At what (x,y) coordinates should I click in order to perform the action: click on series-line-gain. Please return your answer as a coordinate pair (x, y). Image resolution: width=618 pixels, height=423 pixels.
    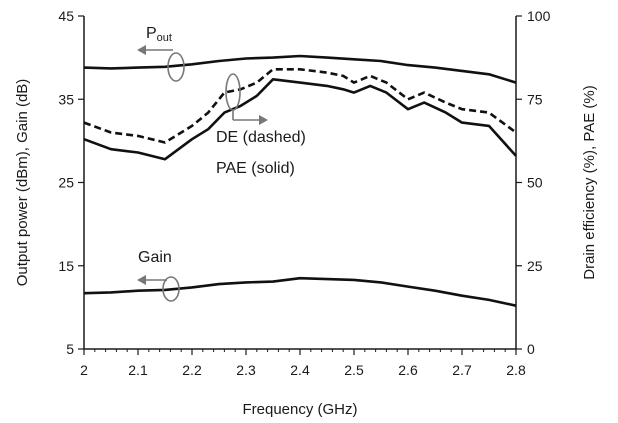
    Looking at the image, I should click on (300, 291).